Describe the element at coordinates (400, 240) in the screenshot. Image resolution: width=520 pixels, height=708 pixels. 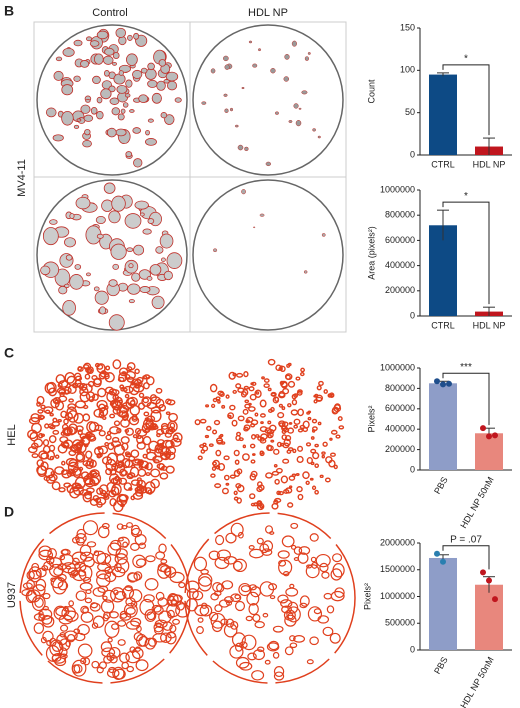
I see `y-tick-label: 600000` at that location.